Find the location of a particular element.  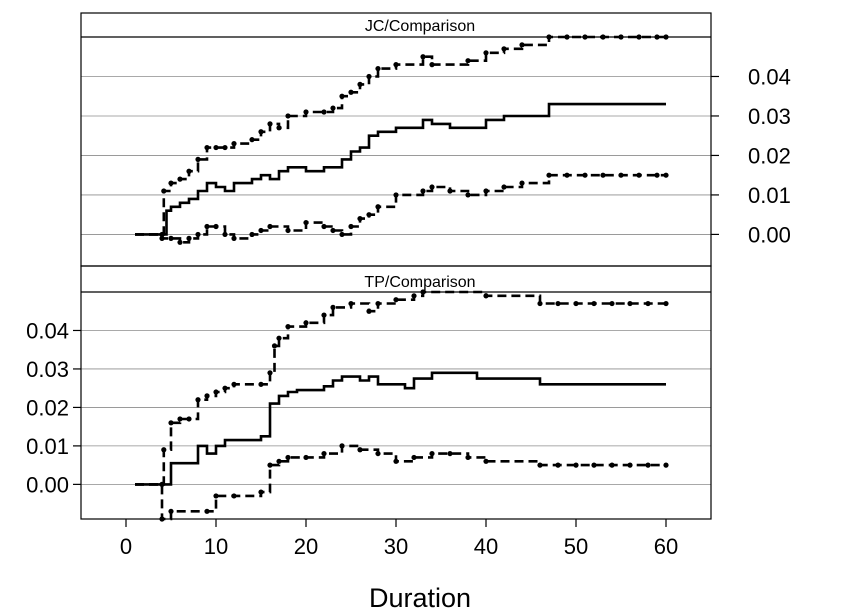

panel-jc-y-tick-label-0: 0.00 is located at coordinates (769, 234).